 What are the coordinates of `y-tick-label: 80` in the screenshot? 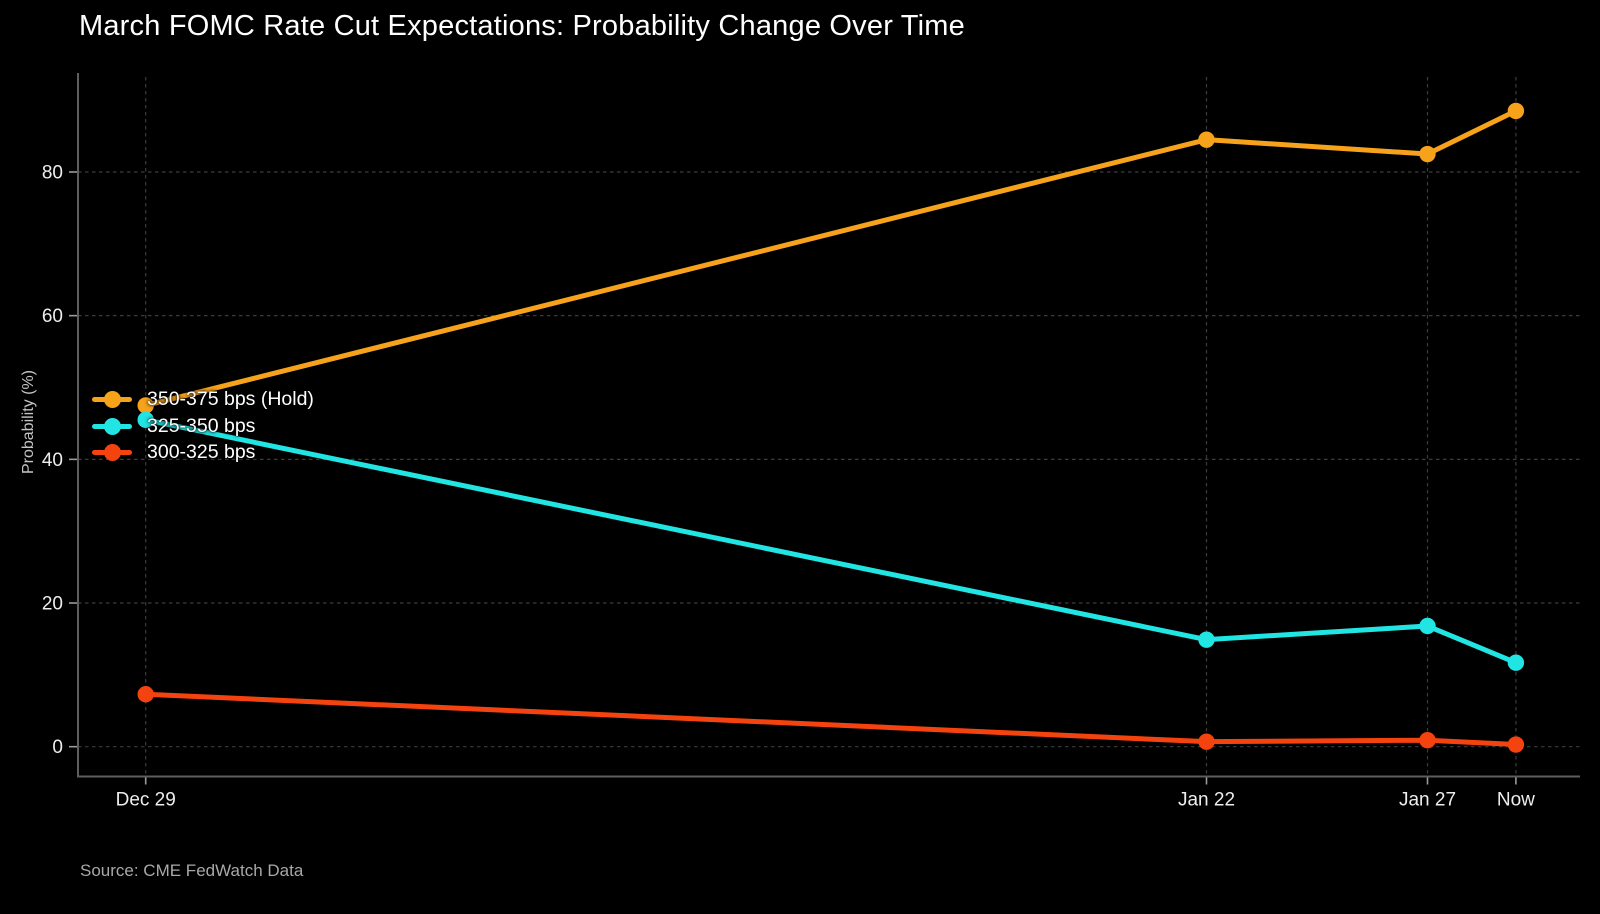 It's located at (52, 172).